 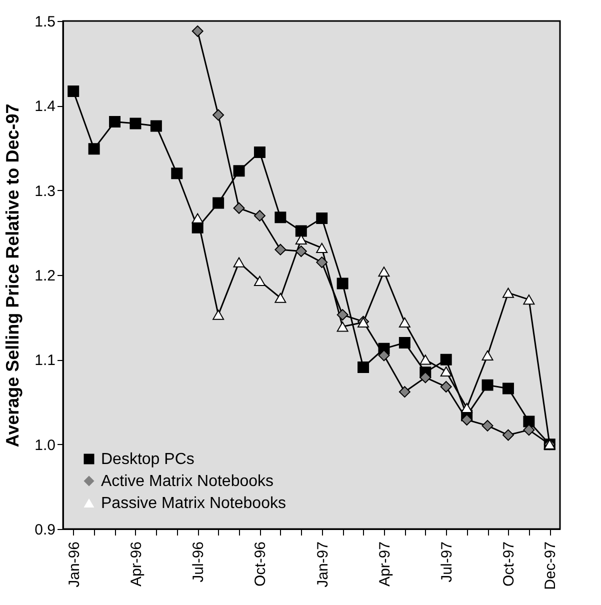 I want to click on y-tick-label: 0.9, so click(x=45, y=530).